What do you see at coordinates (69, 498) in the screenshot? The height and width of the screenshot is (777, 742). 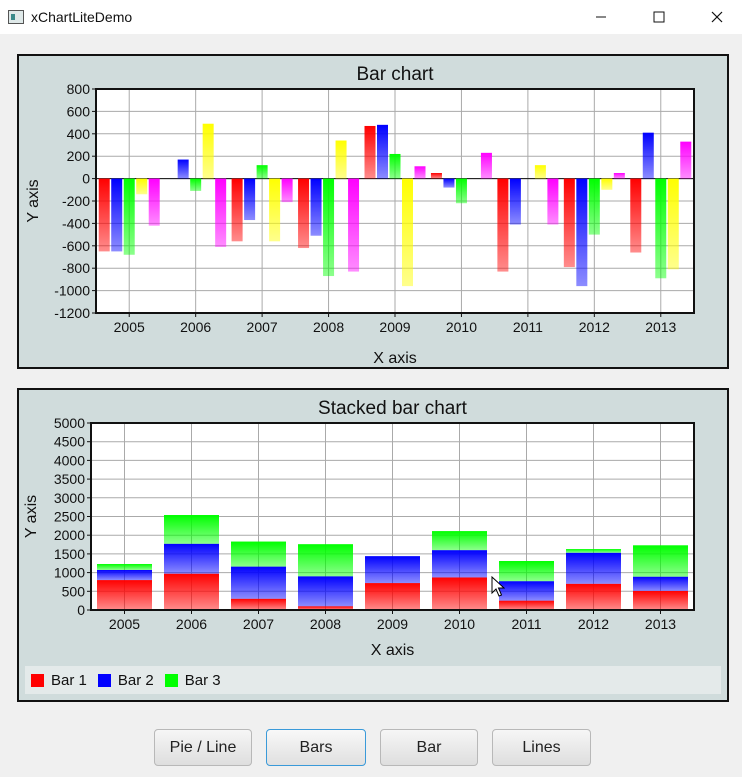 I see `y-tick-label: 3000` at bounding box center [69, 498].